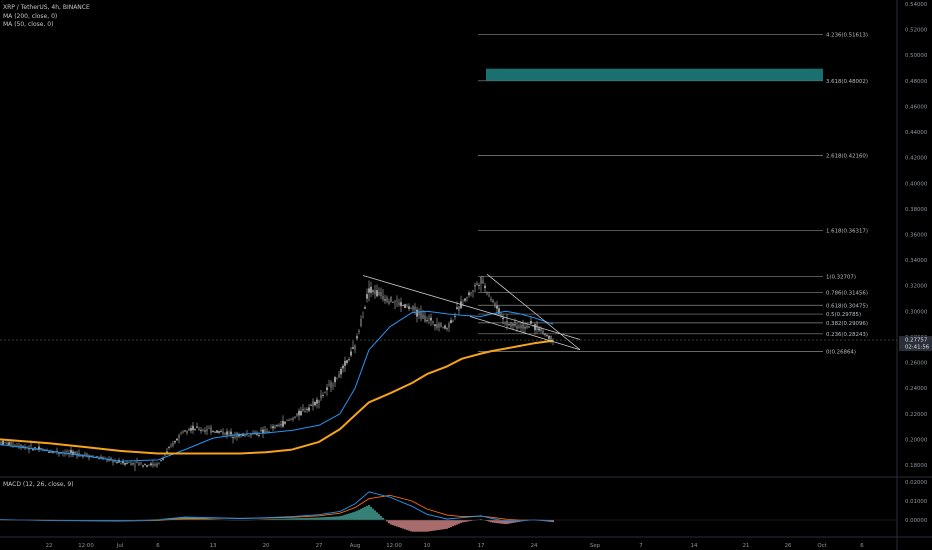 This screenshot has width=932, height=550. I want to click on price-tick-label: 0.24000, so click(916, 389).